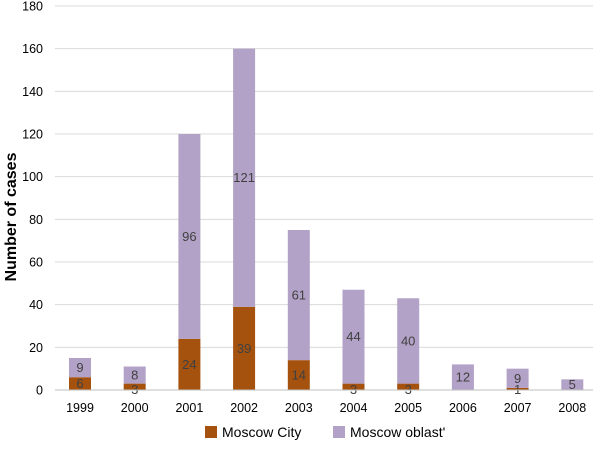 The image size is (598, 449). Describe the element at coordinates (354, 408) in the screenshot. I see `x-tick-label: 2004` at that location.